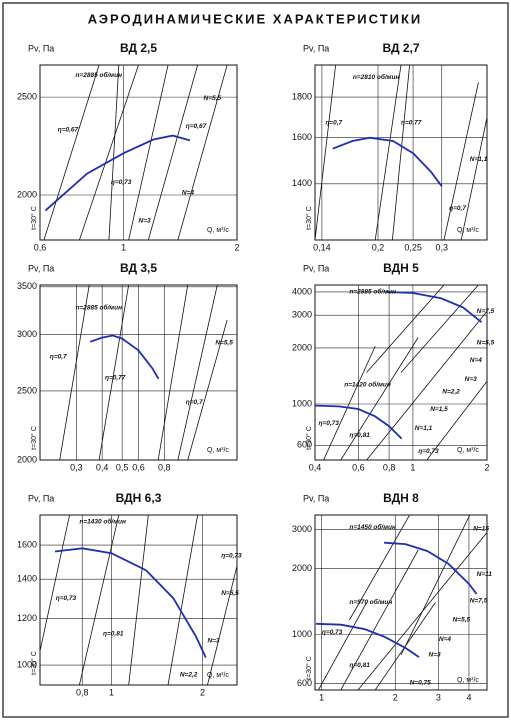 Image resolution: width=511 pixels, height=720 pixels. Describe the element at coordinates (424, 428) in the screenshot. I see `annotation: N=1,1` at that location.